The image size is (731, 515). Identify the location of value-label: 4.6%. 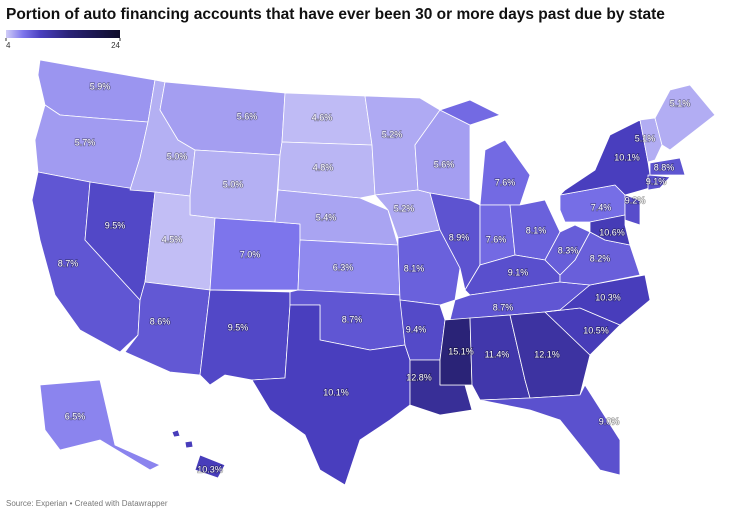
(322, 117).